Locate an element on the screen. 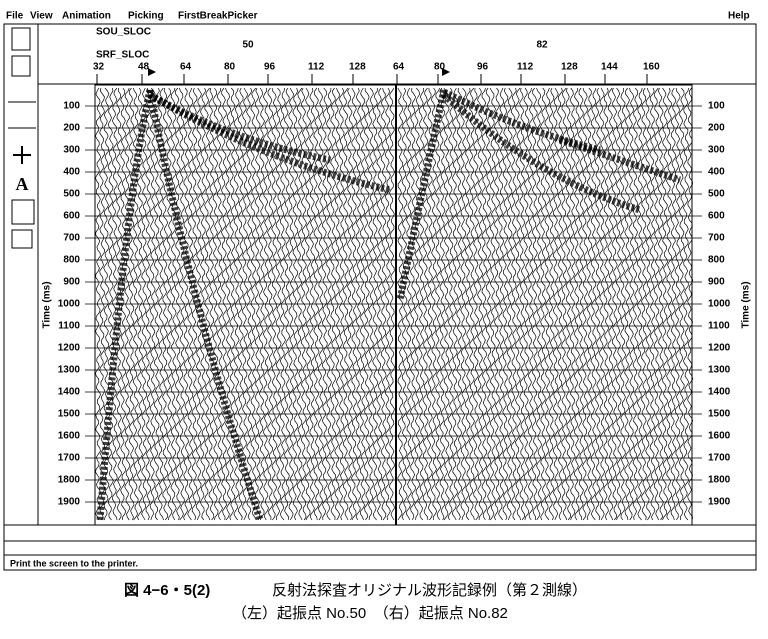 The height and width of the screenshot is (639, 768). menu-item: Animation is located at coordinates (86, 16).